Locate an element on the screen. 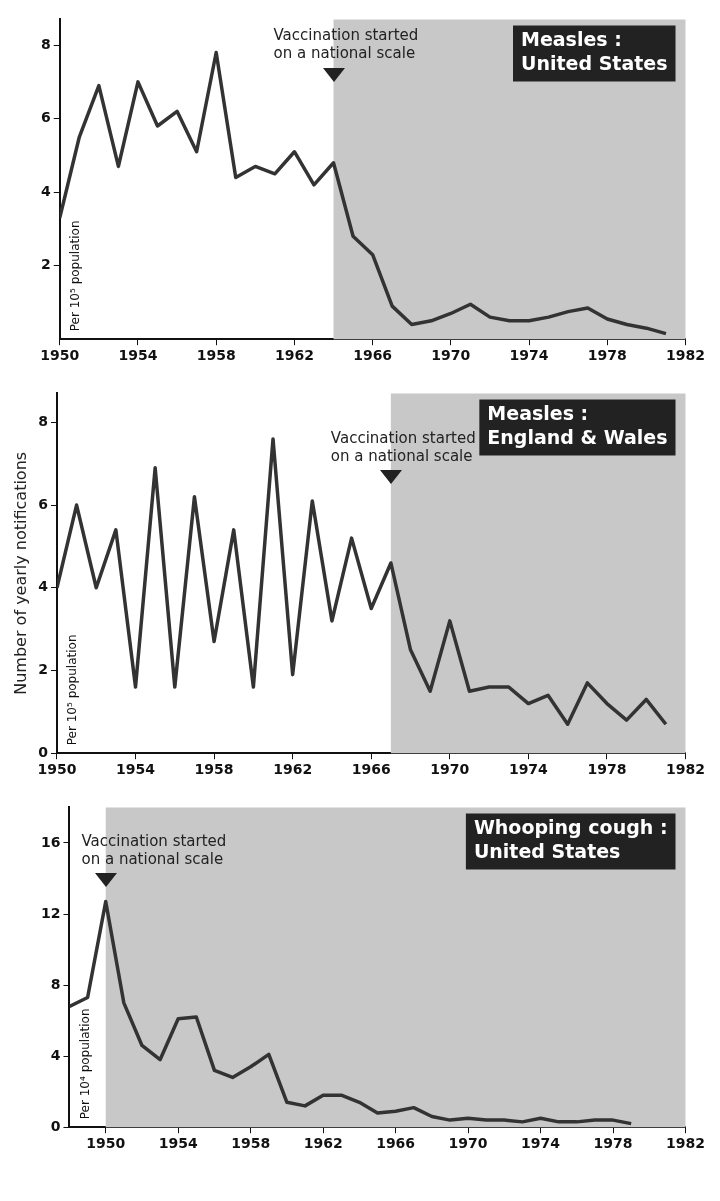 The height and width of the screenshot is (1201, 720). y-tick-label: 16 is located at coordinates (51, 841).